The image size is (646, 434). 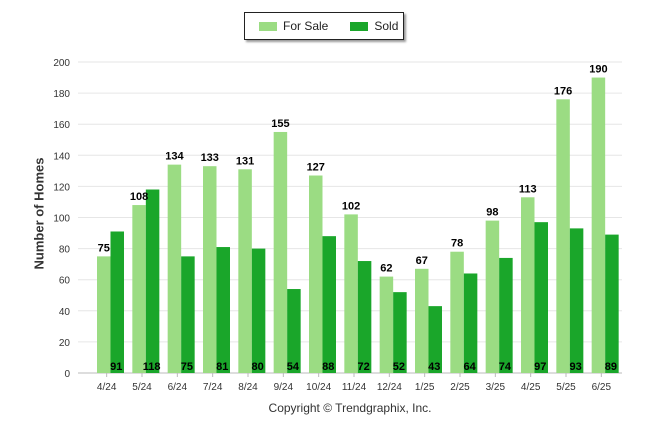 I want to click on data-label-sold: 72, so click(x=363, y=367).